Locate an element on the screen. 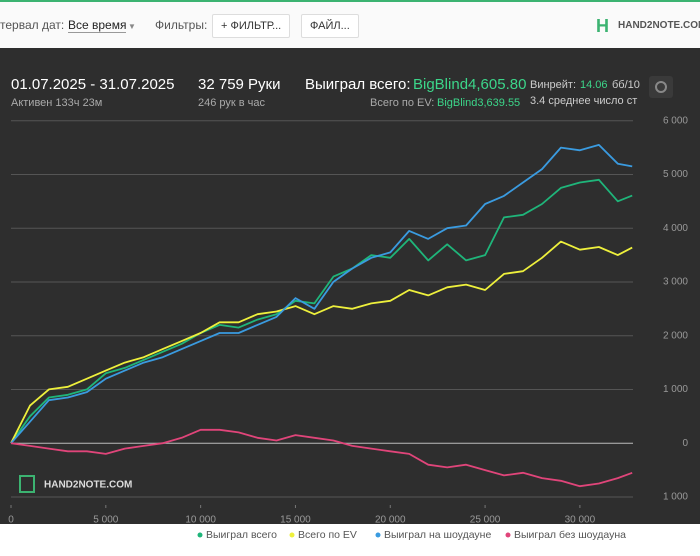  y-tick-label: 5 000 is located at coordinates (675, 174).